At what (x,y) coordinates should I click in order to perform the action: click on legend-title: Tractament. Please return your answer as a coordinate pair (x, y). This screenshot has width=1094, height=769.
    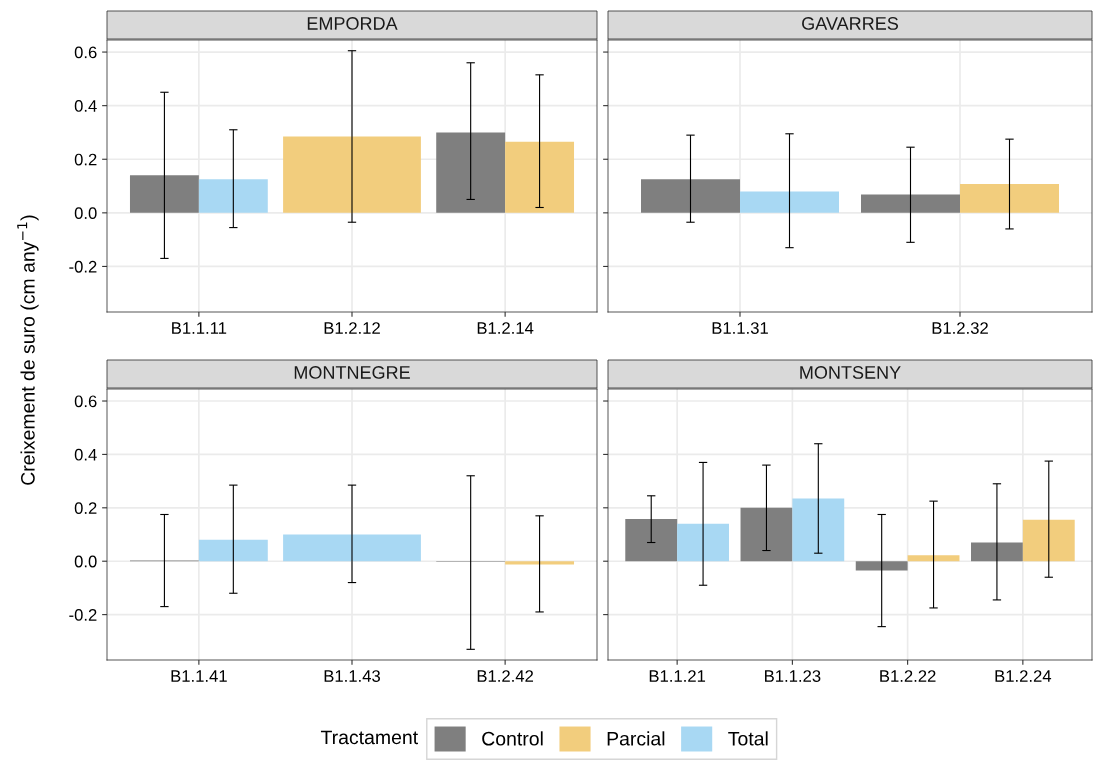
    Looking at the image, I should click on (369, 737).